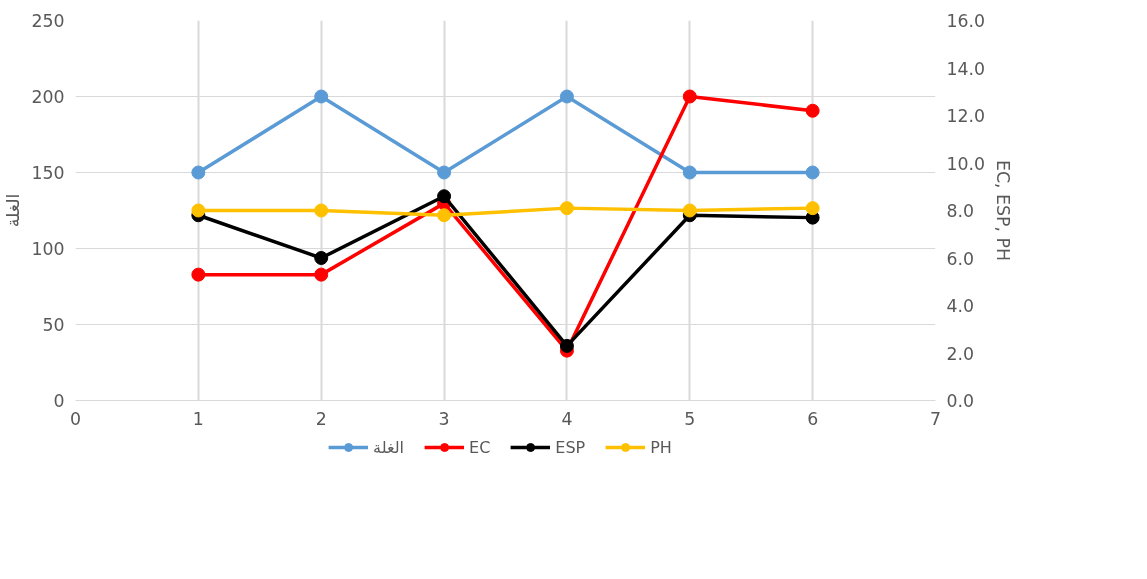 Image resolution: width=1147 pixels, height=579 pixels. I want to click on y2-tick-label: 12.0, so click(966, 116).